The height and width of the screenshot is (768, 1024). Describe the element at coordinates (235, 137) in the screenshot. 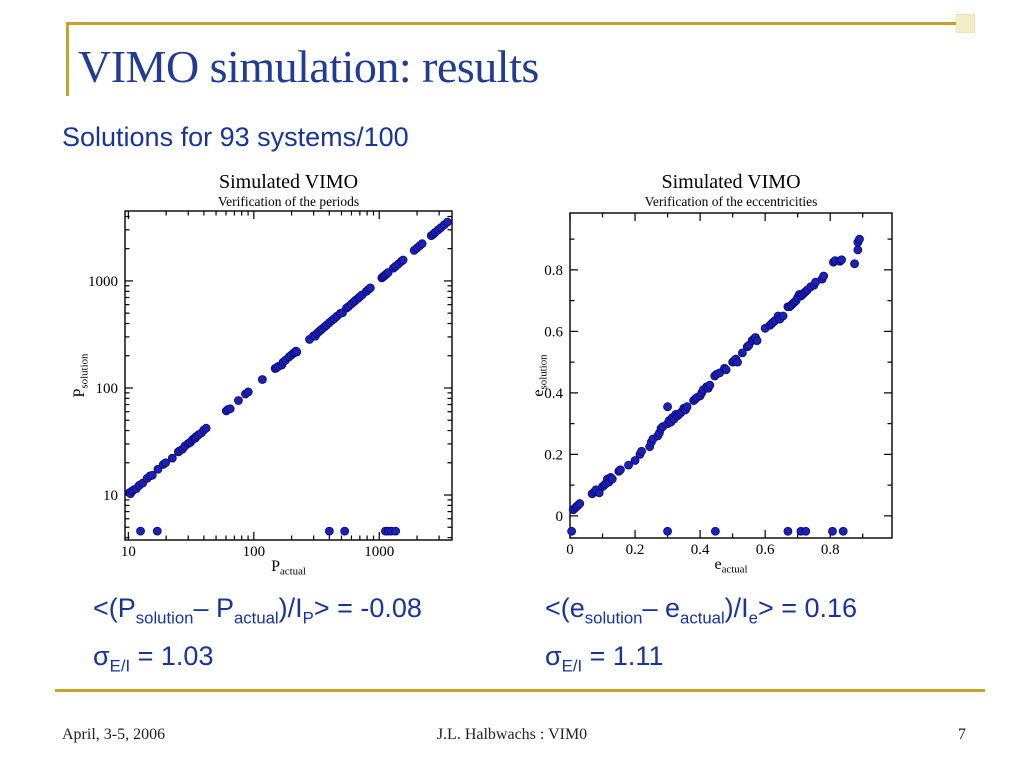

I see `slide-subtitle: Solutions for 93 systems/100` at that location.